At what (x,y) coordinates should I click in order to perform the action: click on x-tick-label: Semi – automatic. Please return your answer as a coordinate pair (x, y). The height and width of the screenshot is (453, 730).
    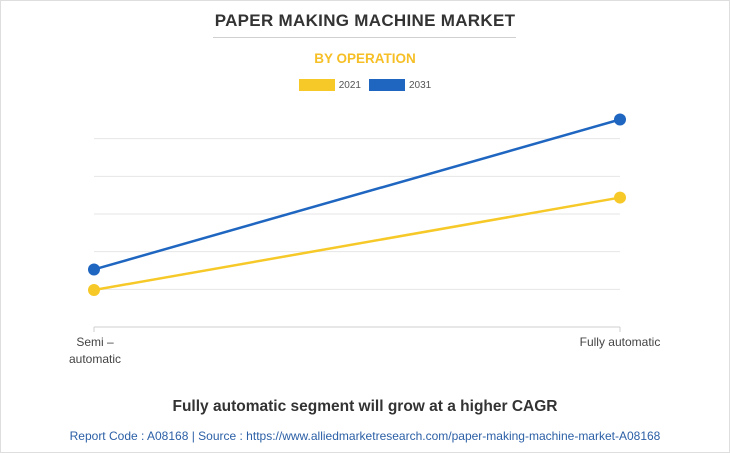
    Looking at the image, I should click on (95, 350).